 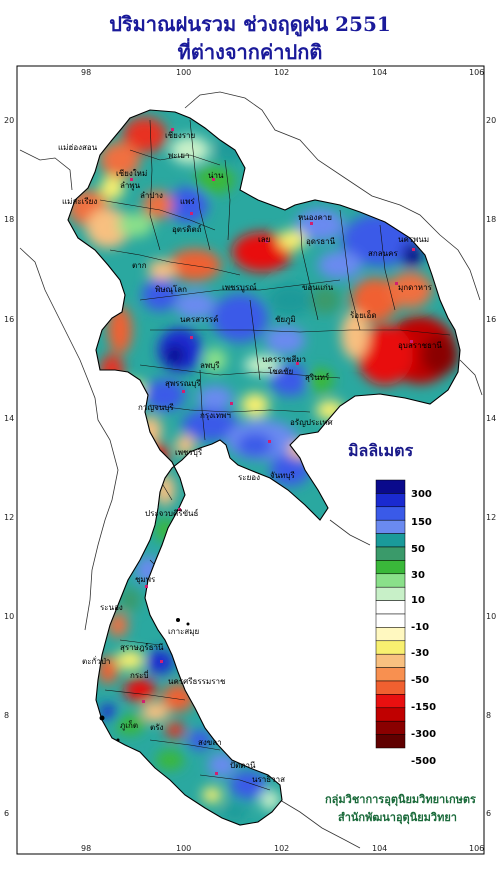 I want to click on lat-ticks-left: 20 18 16 14 12 10 8 6, so click(x=9, y=467).